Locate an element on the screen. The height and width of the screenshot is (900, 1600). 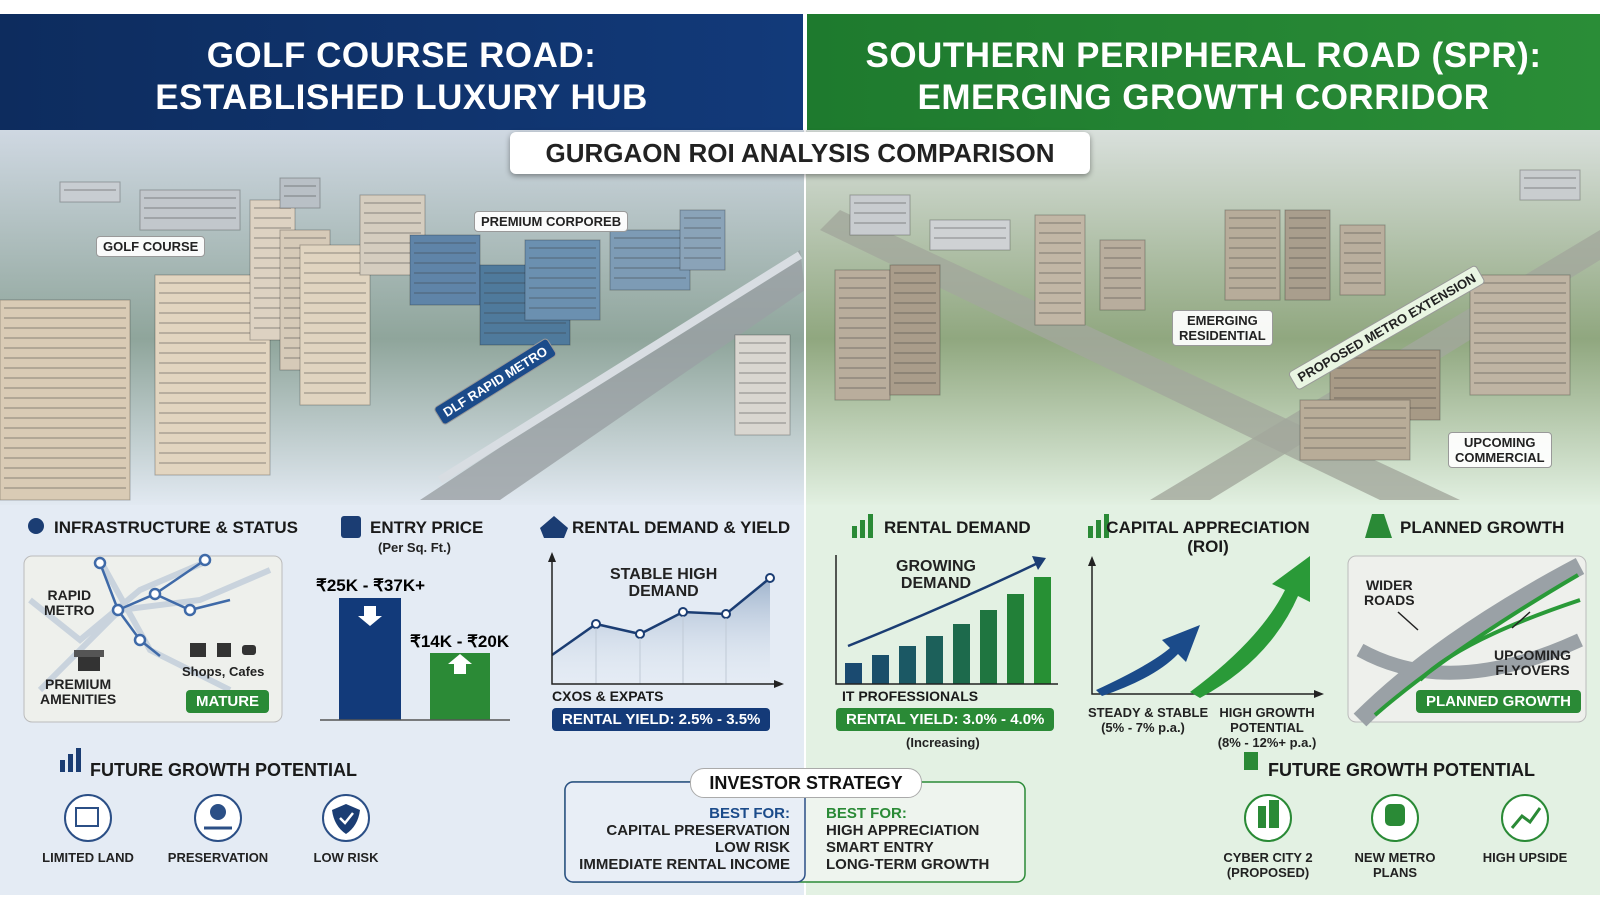
strategy-item: LOW RISK is located at coordinates (752, 847).